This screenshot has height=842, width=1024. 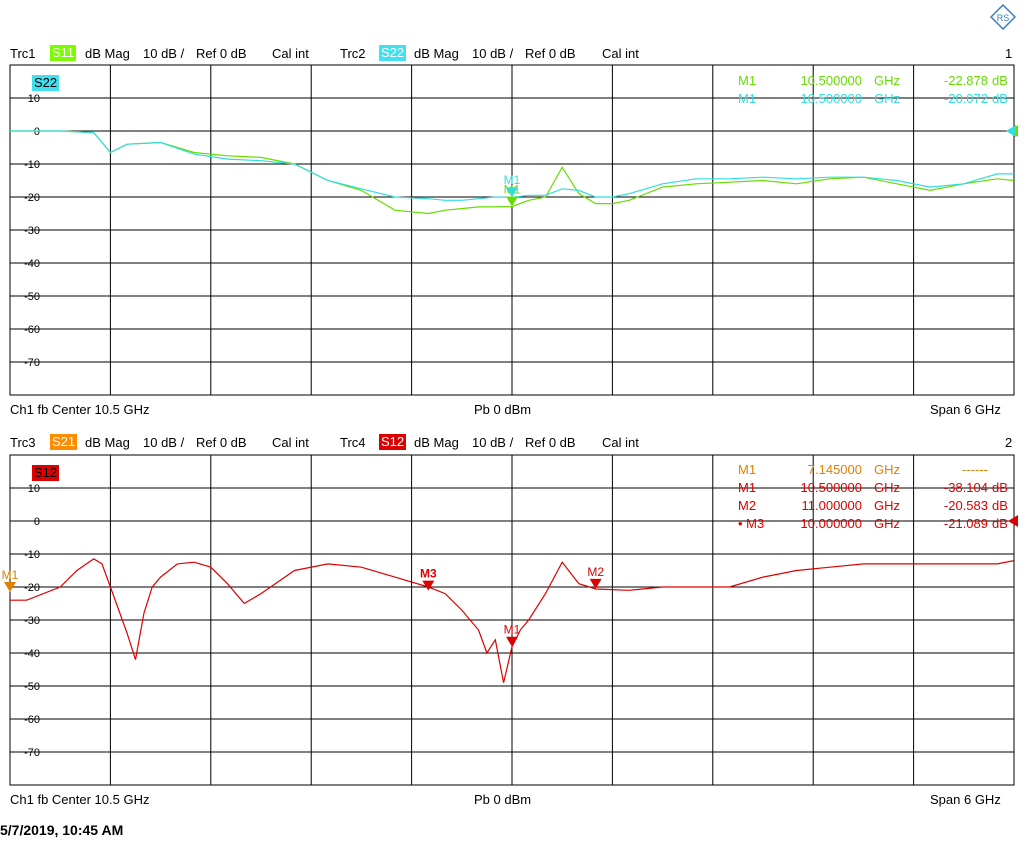 I want to click on window-number: 1, so click(x=1009, y=53).